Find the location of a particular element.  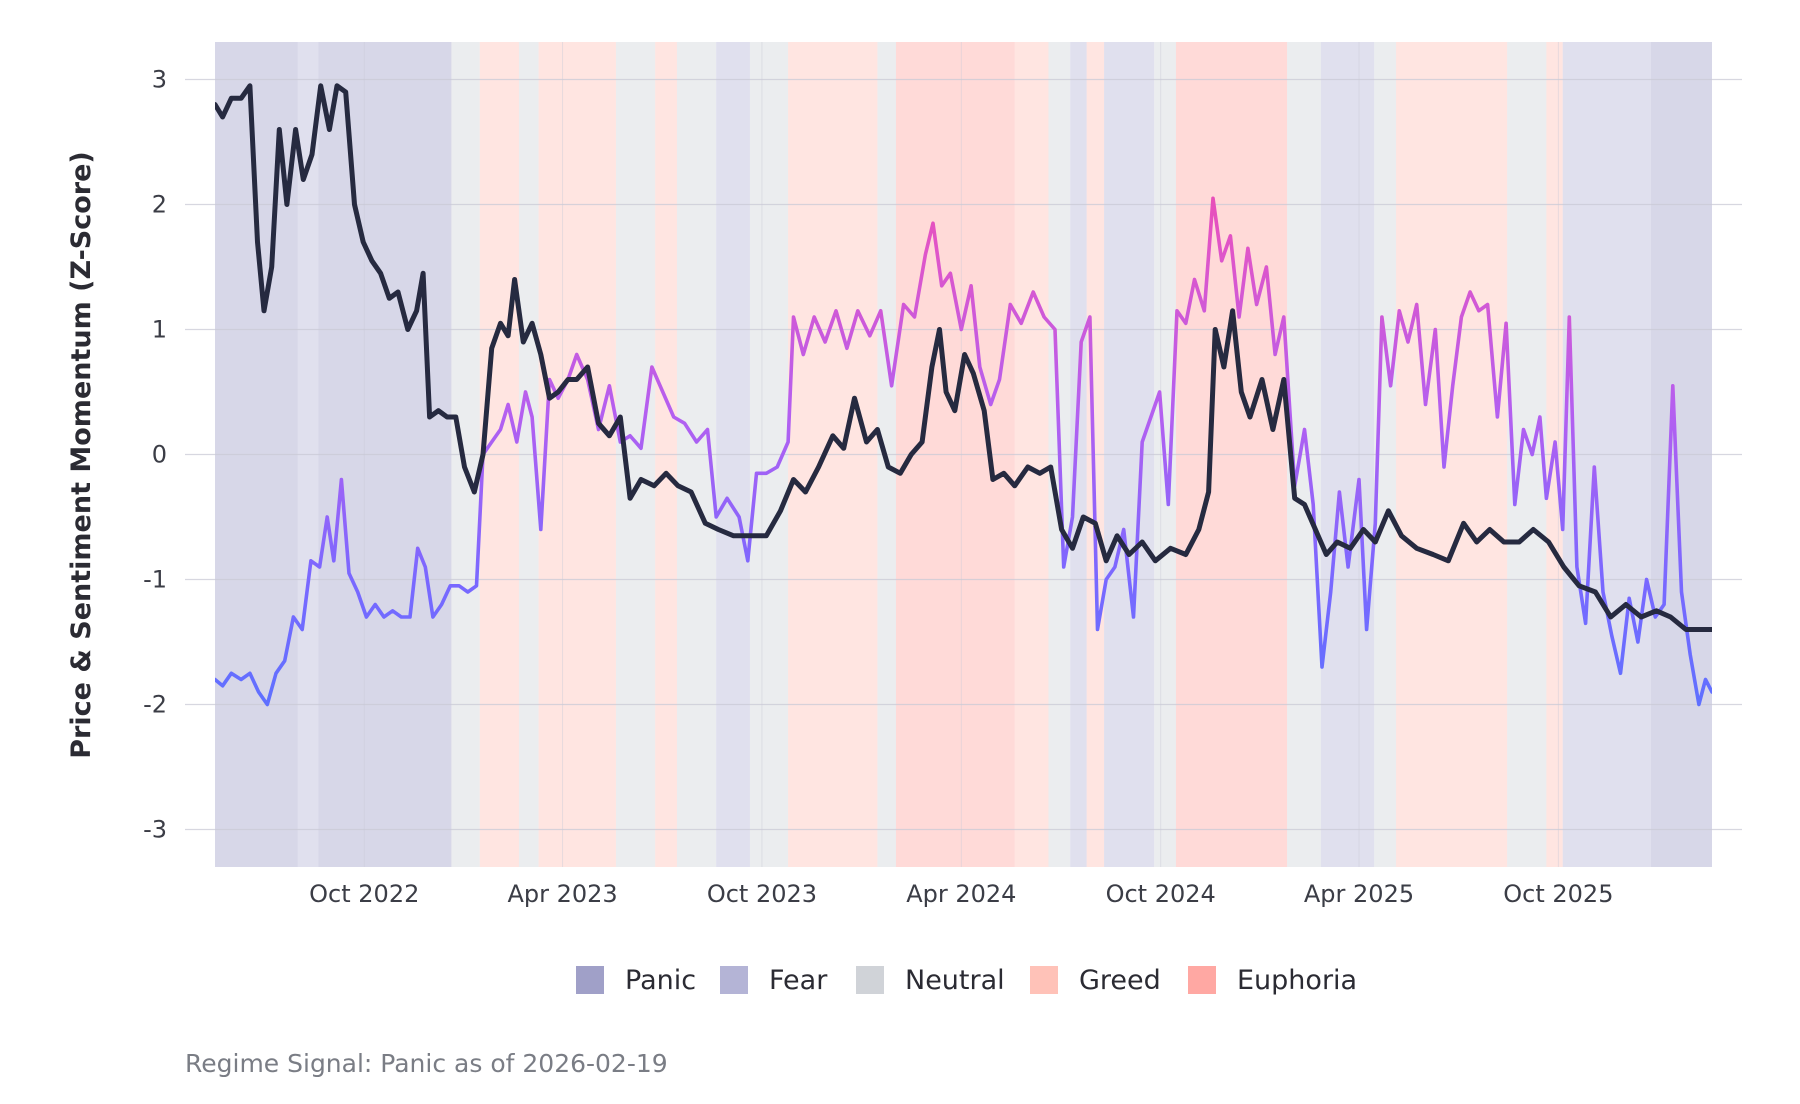

legend-label: Neutral is located at coordinates (955, 980).